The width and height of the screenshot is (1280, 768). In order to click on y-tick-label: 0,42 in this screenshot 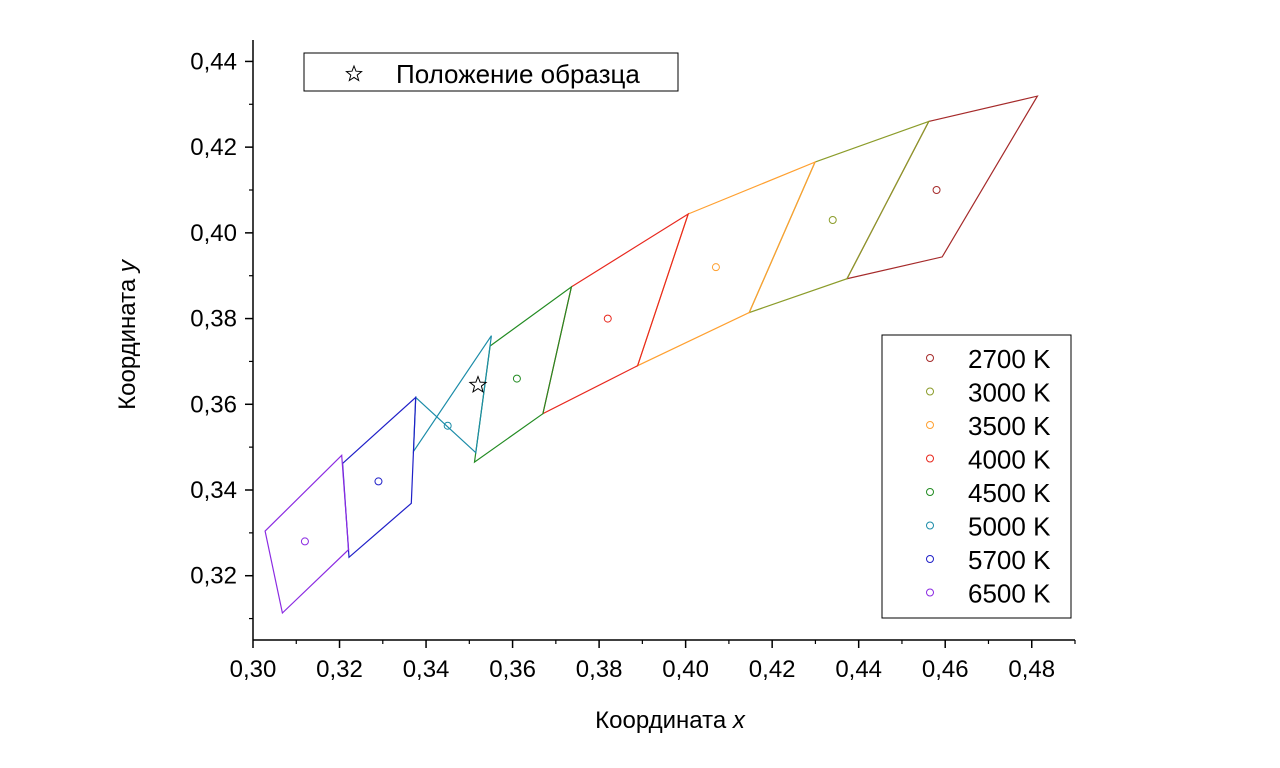, I will do `click(213, 147)`.